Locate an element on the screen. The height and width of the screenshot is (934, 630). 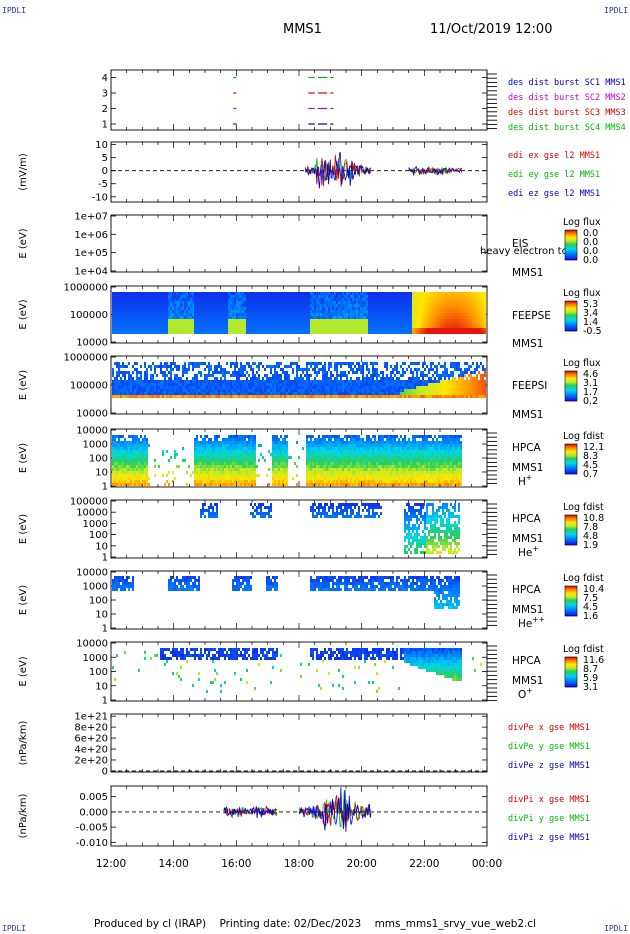
y-tick-label: 1e+06 is located at coordinates (91, 235).